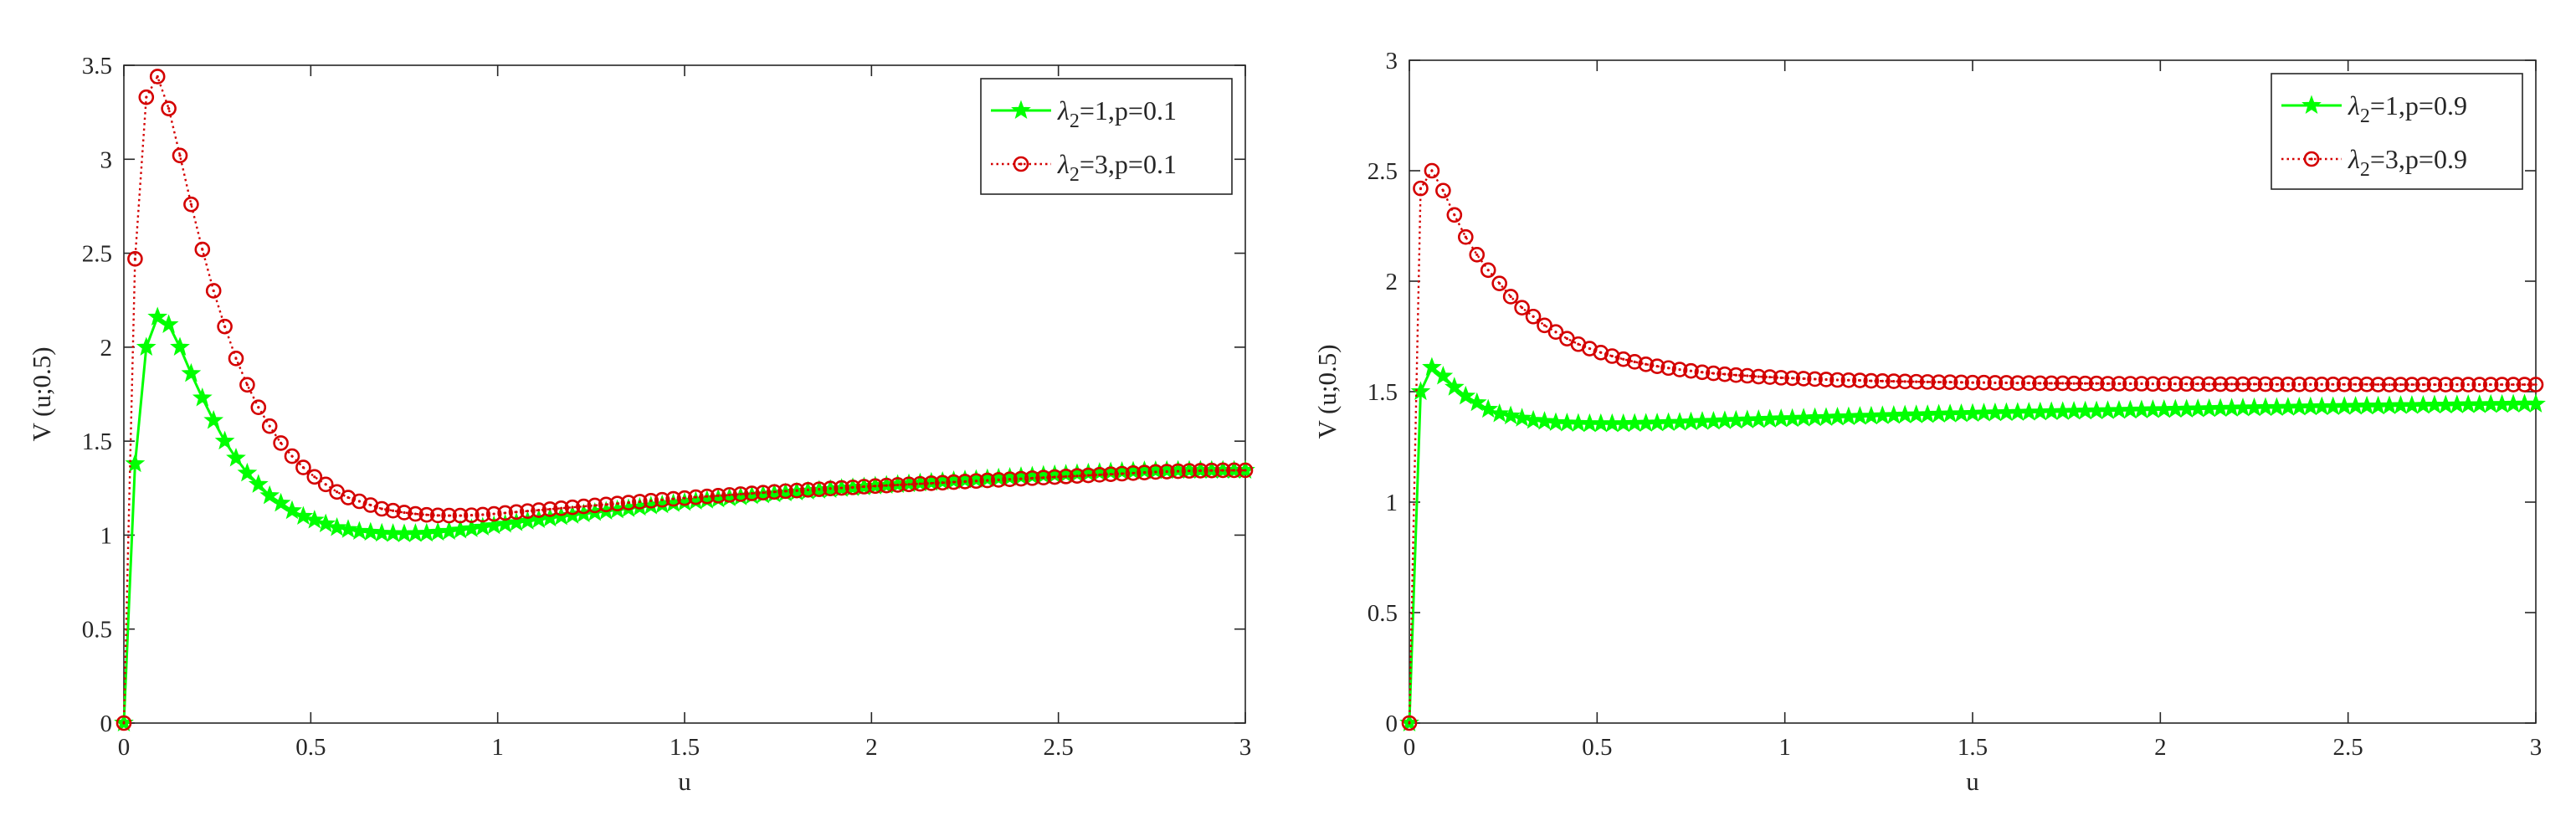 This screenshot has height=826, width=2576. What do you see at coordinates (1327, 391) in the screenshot?
I see `chart-2-ylabel: V (u;0.5)` at bounding box center [1327, 391].